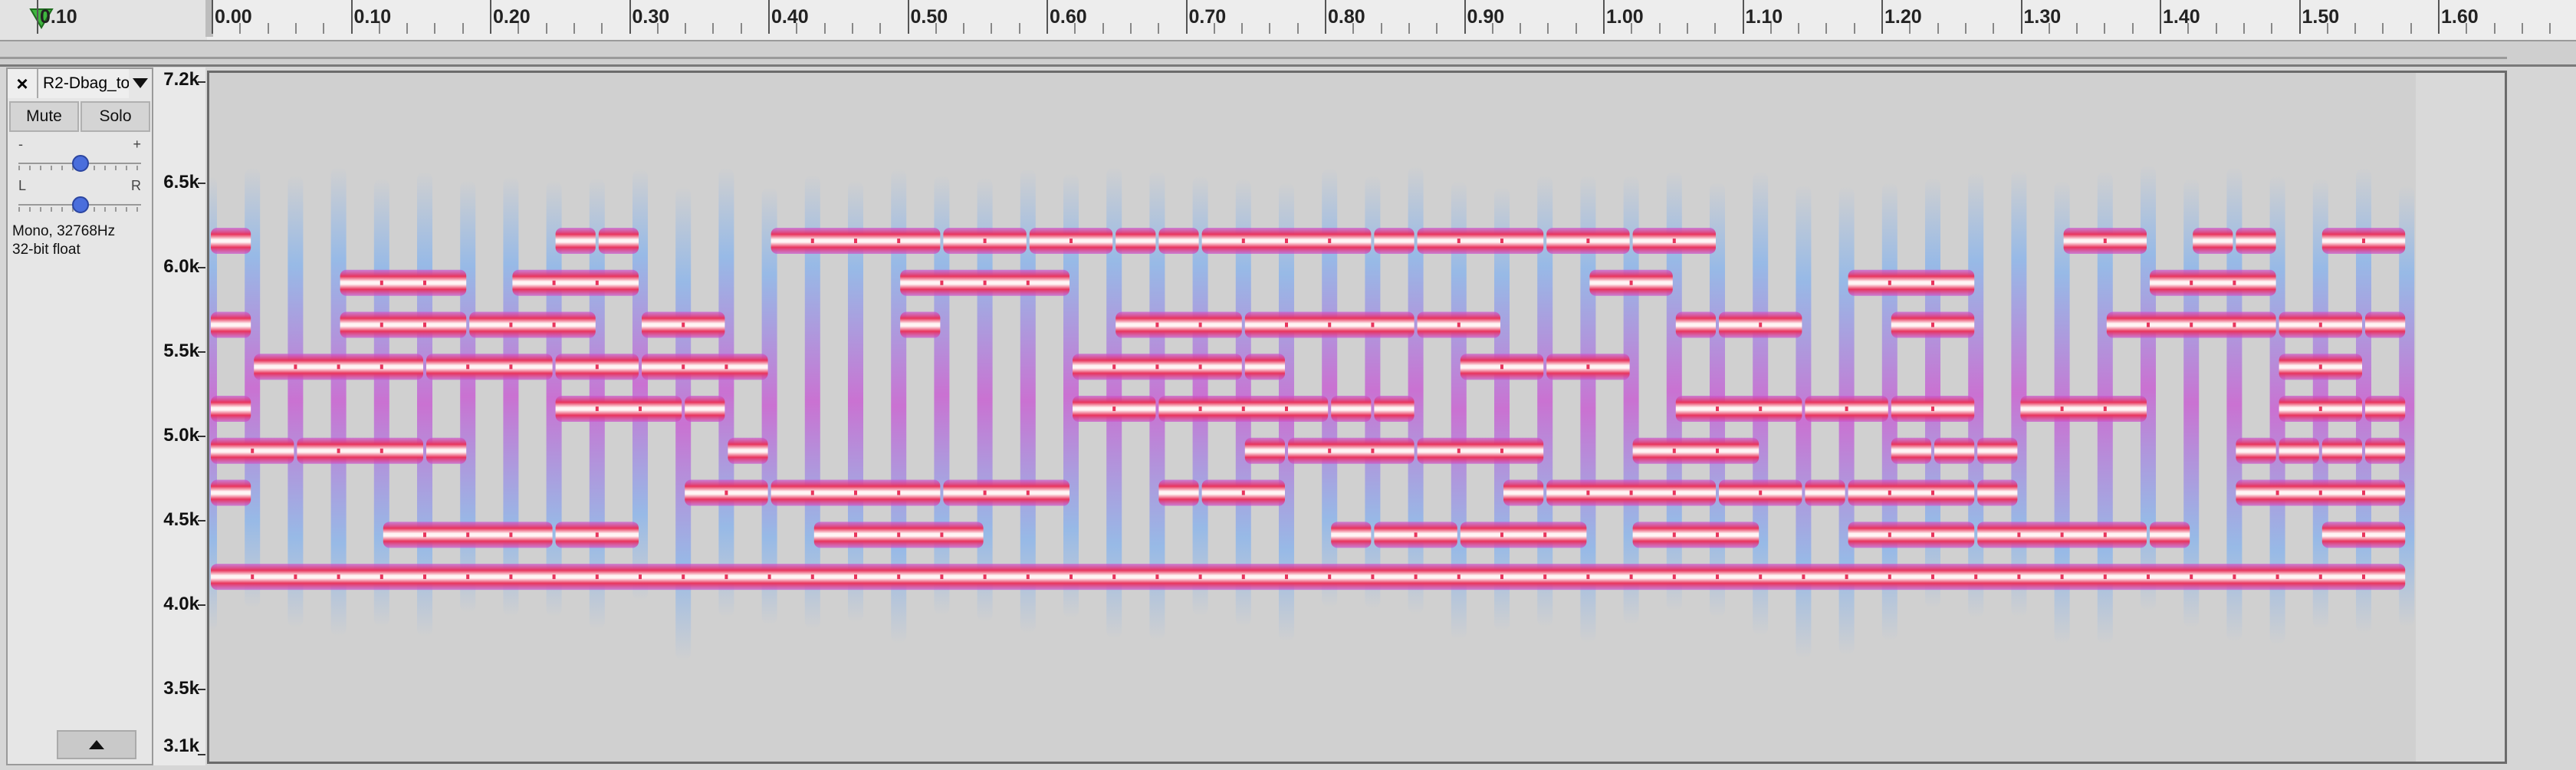 The height and width of the screenshot is (770, 2576). I want to click on pan-slider: L R, so click(80, 198).